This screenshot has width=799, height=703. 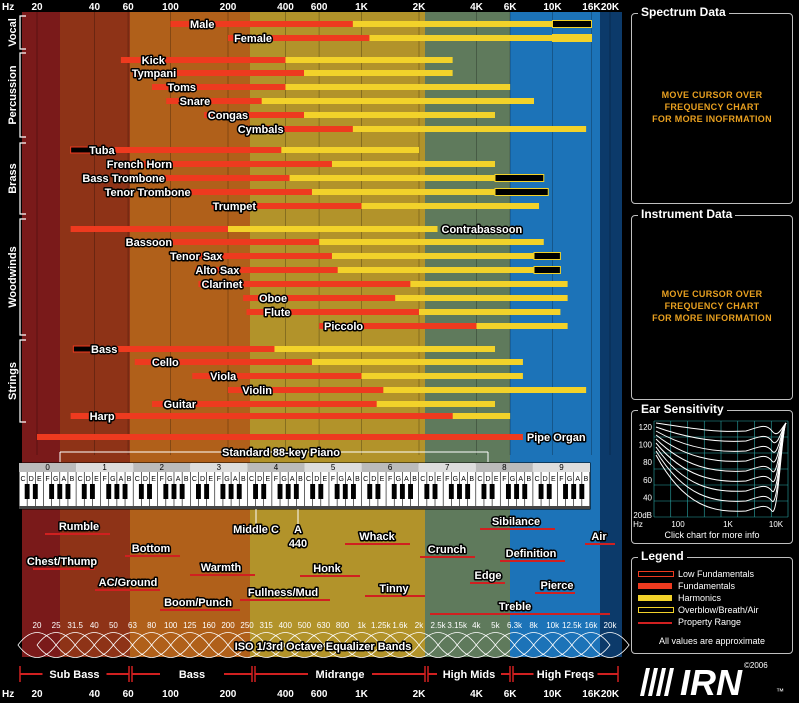 I want to click on spectrum-msg-line: MOVE CURSOR OVER, so click(x=712, y=95).